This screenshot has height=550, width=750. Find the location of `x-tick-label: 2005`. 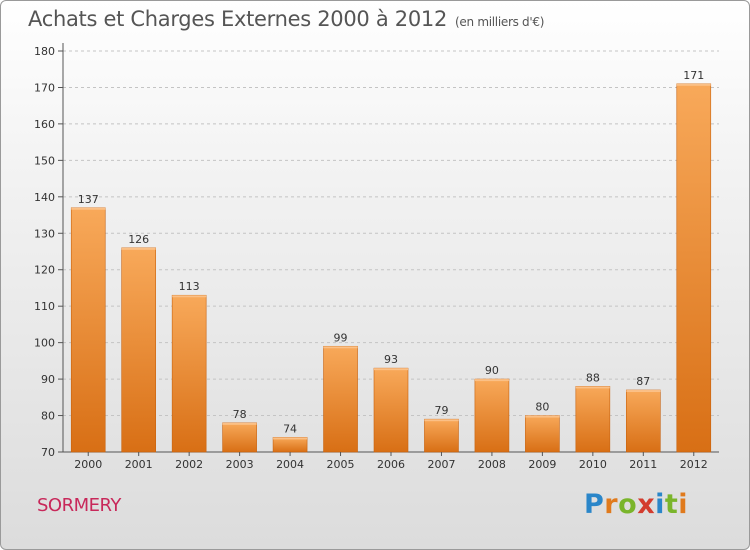

x-tick-label: 2005 is located at coordinates (341, 464).